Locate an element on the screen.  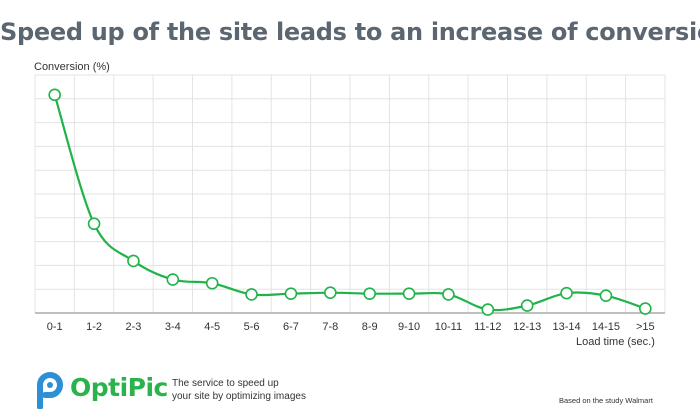
x-tick-label: 4-5 is located at coordinates (212, 327).